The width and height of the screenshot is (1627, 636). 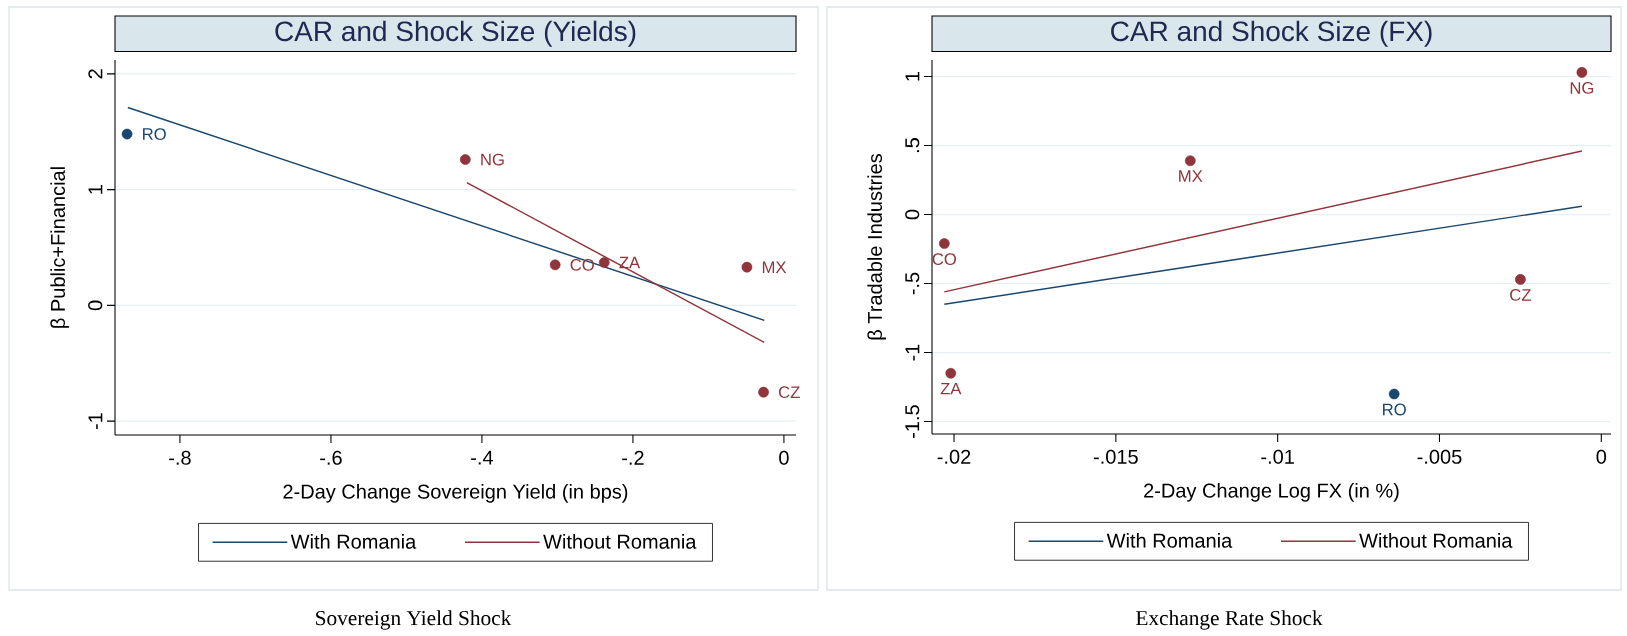 What do you see at coordinates (954, 456) in the screenshot?
I see `x-tick-label: -.02` at bounding box center [954, 456].